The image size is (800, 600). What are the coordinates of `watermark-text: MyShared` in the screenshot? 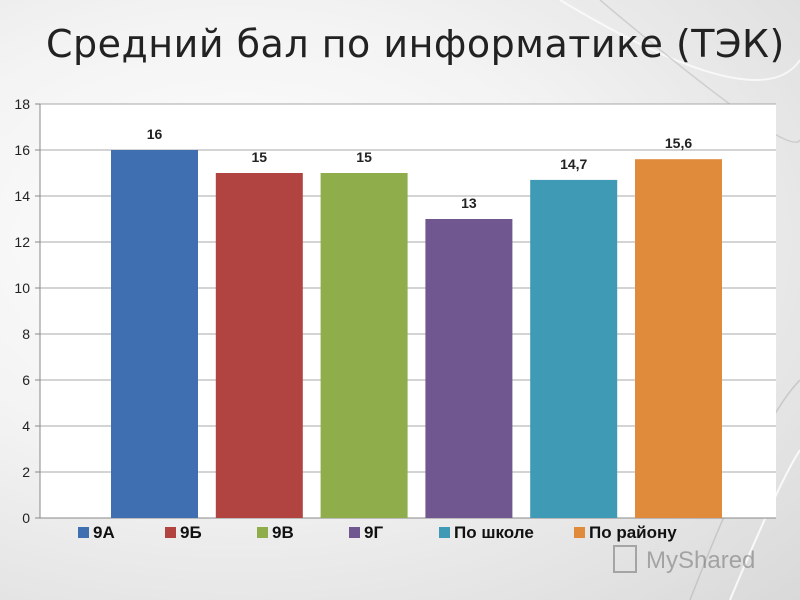 It's located at (700, 560).